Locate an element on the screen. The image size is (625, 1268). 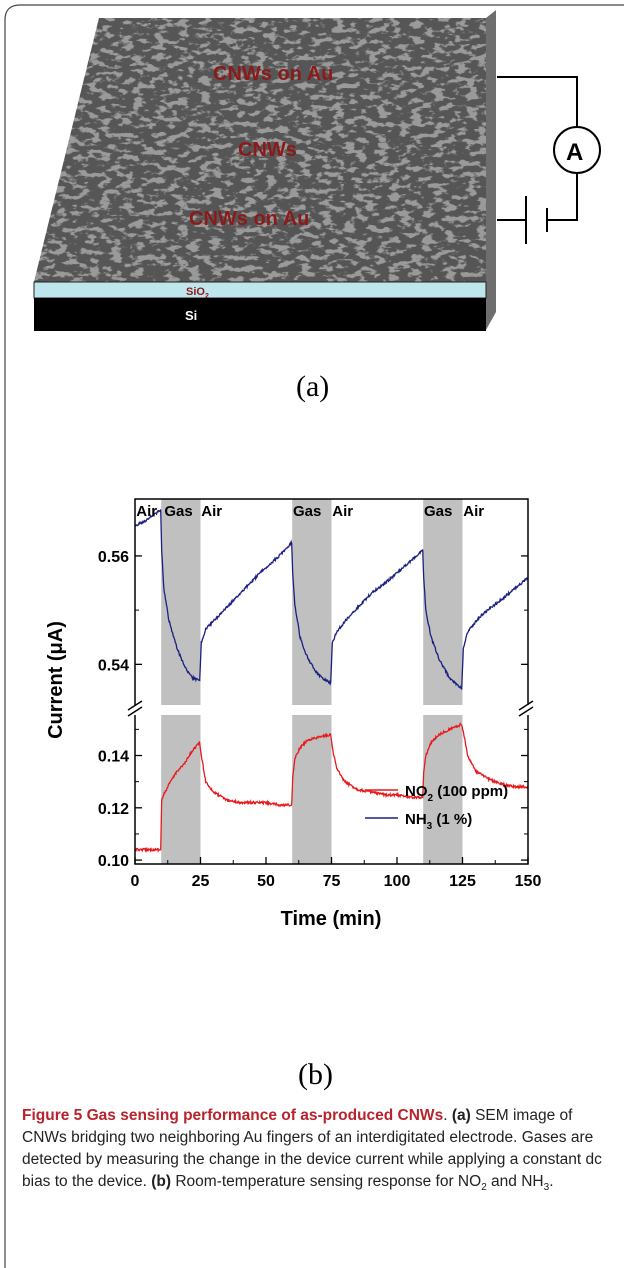
caption-b-text: Room-temperature sensing response for NO is located at coordinates (326, 1181).